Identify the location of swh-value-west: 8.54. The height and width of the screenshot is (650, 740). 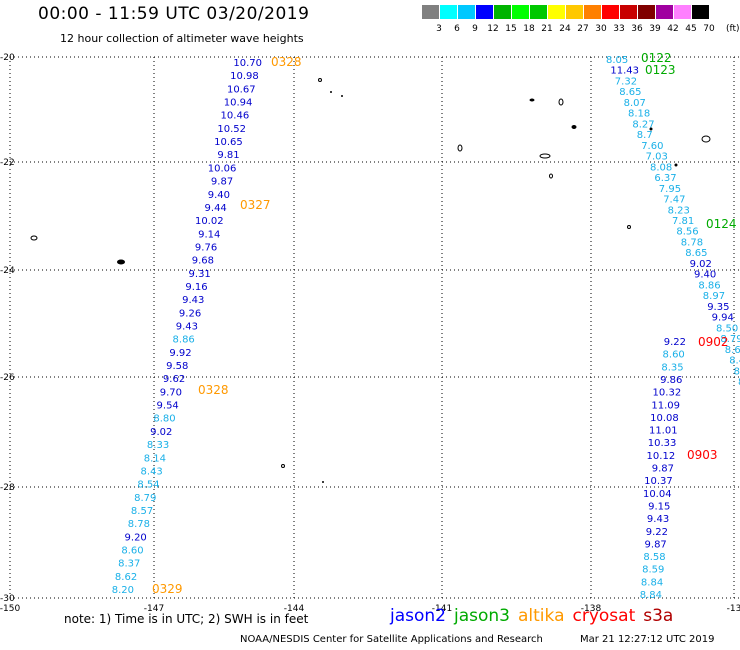
(148, 485).